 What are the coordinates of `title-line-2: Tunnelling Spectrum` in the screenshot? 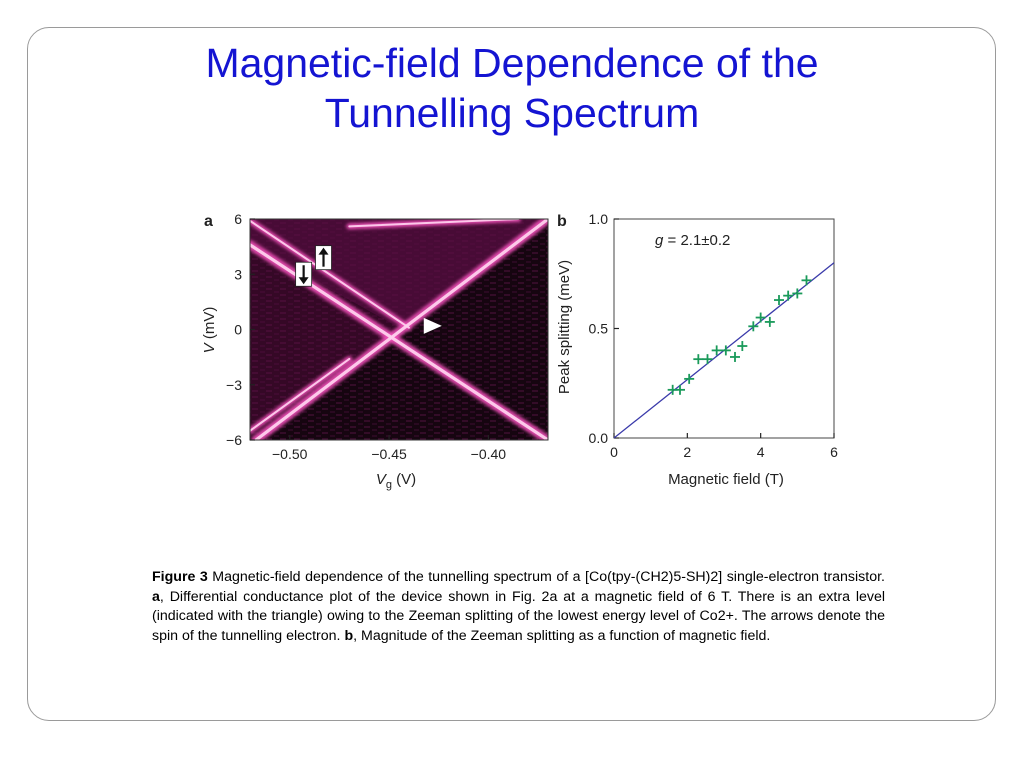 It's located at (512, 113).